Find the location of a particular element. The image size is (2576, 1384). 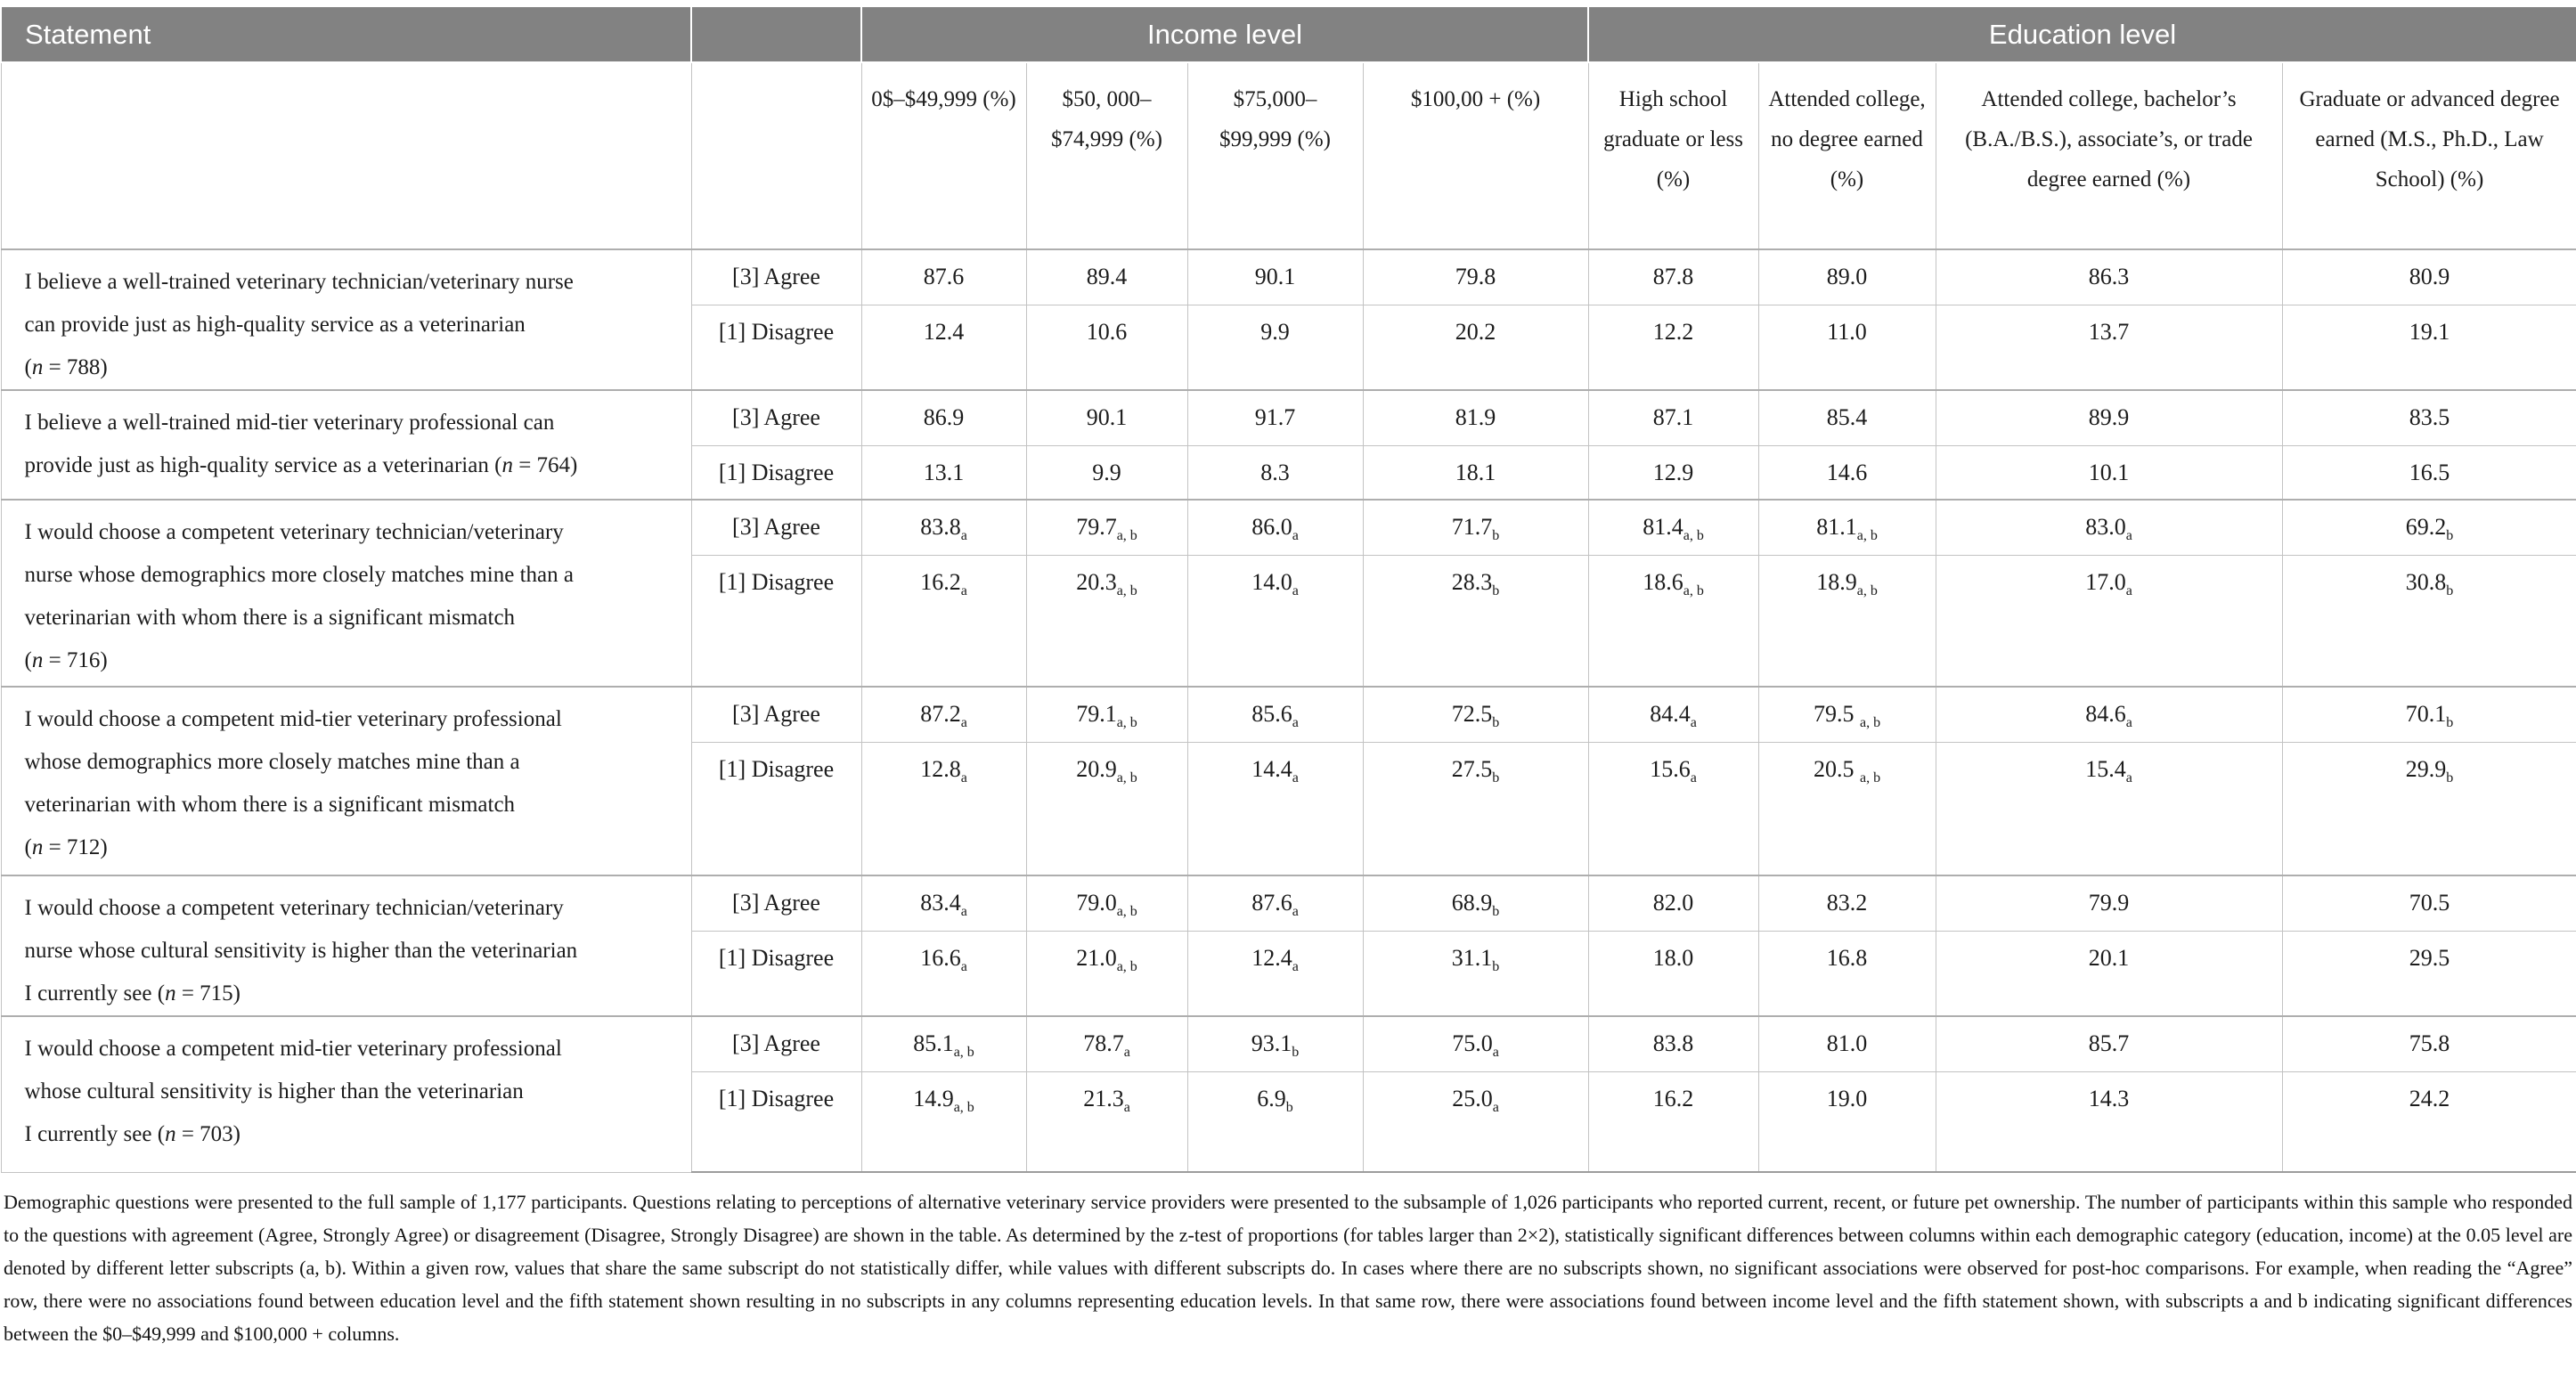

value-cell: 83.2 is located at coordinates (1847, 903).